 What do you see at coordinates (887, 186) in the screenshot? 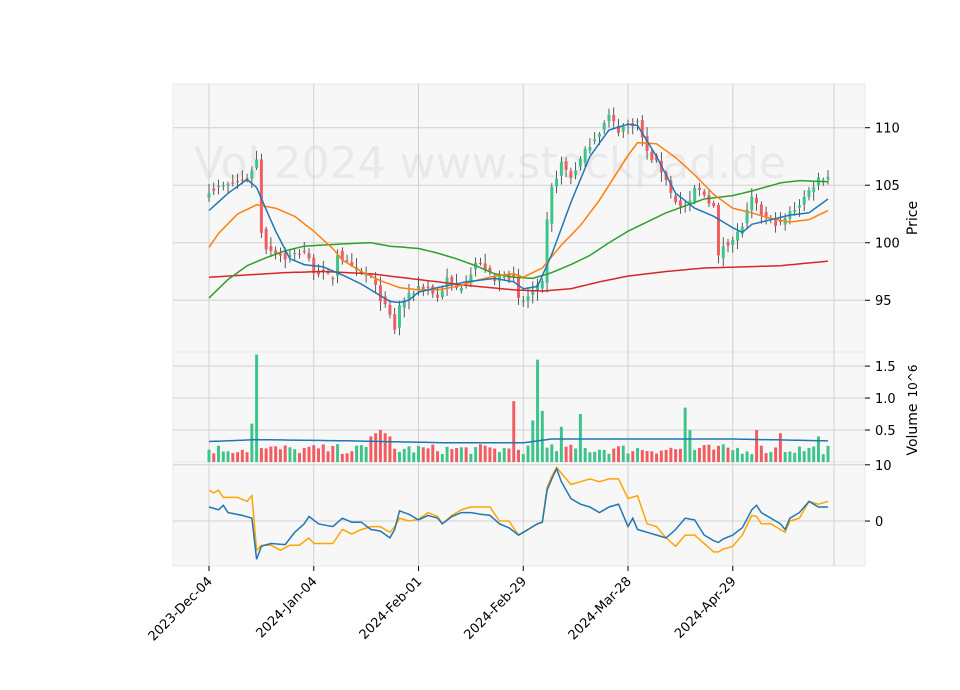
I see `price-tick-label: 105` at bounding box center [887, 186].